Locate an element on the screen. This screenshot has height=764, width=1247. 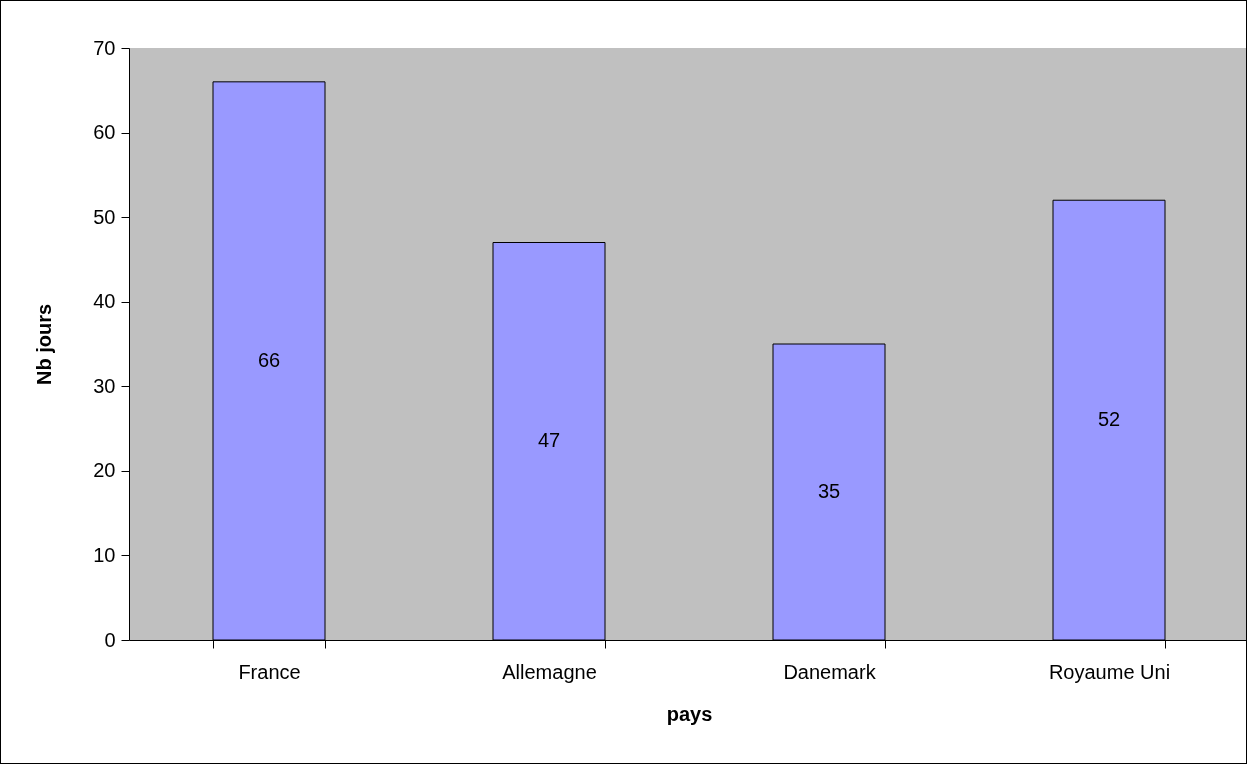
x-axis-title: pays is located at coordinates (689, 713).